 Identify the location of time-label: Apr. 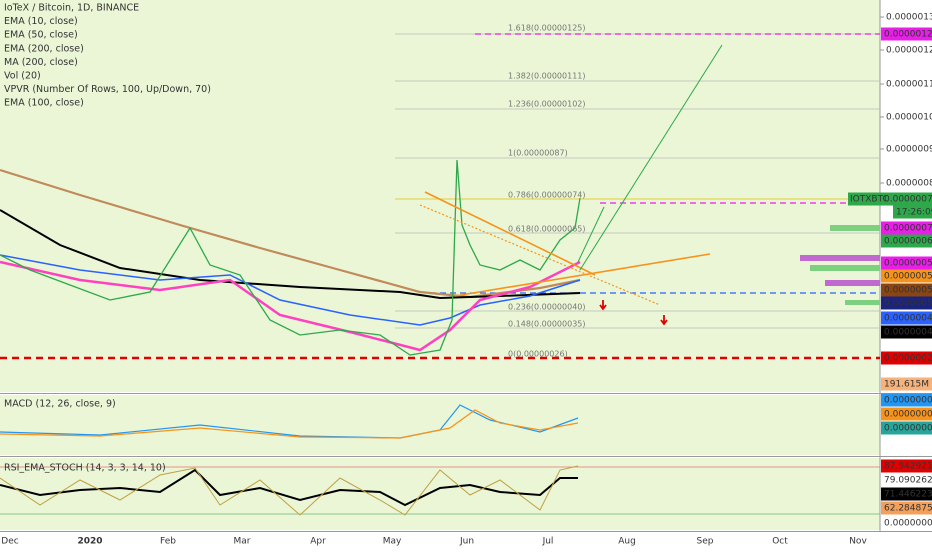
(318, 542).